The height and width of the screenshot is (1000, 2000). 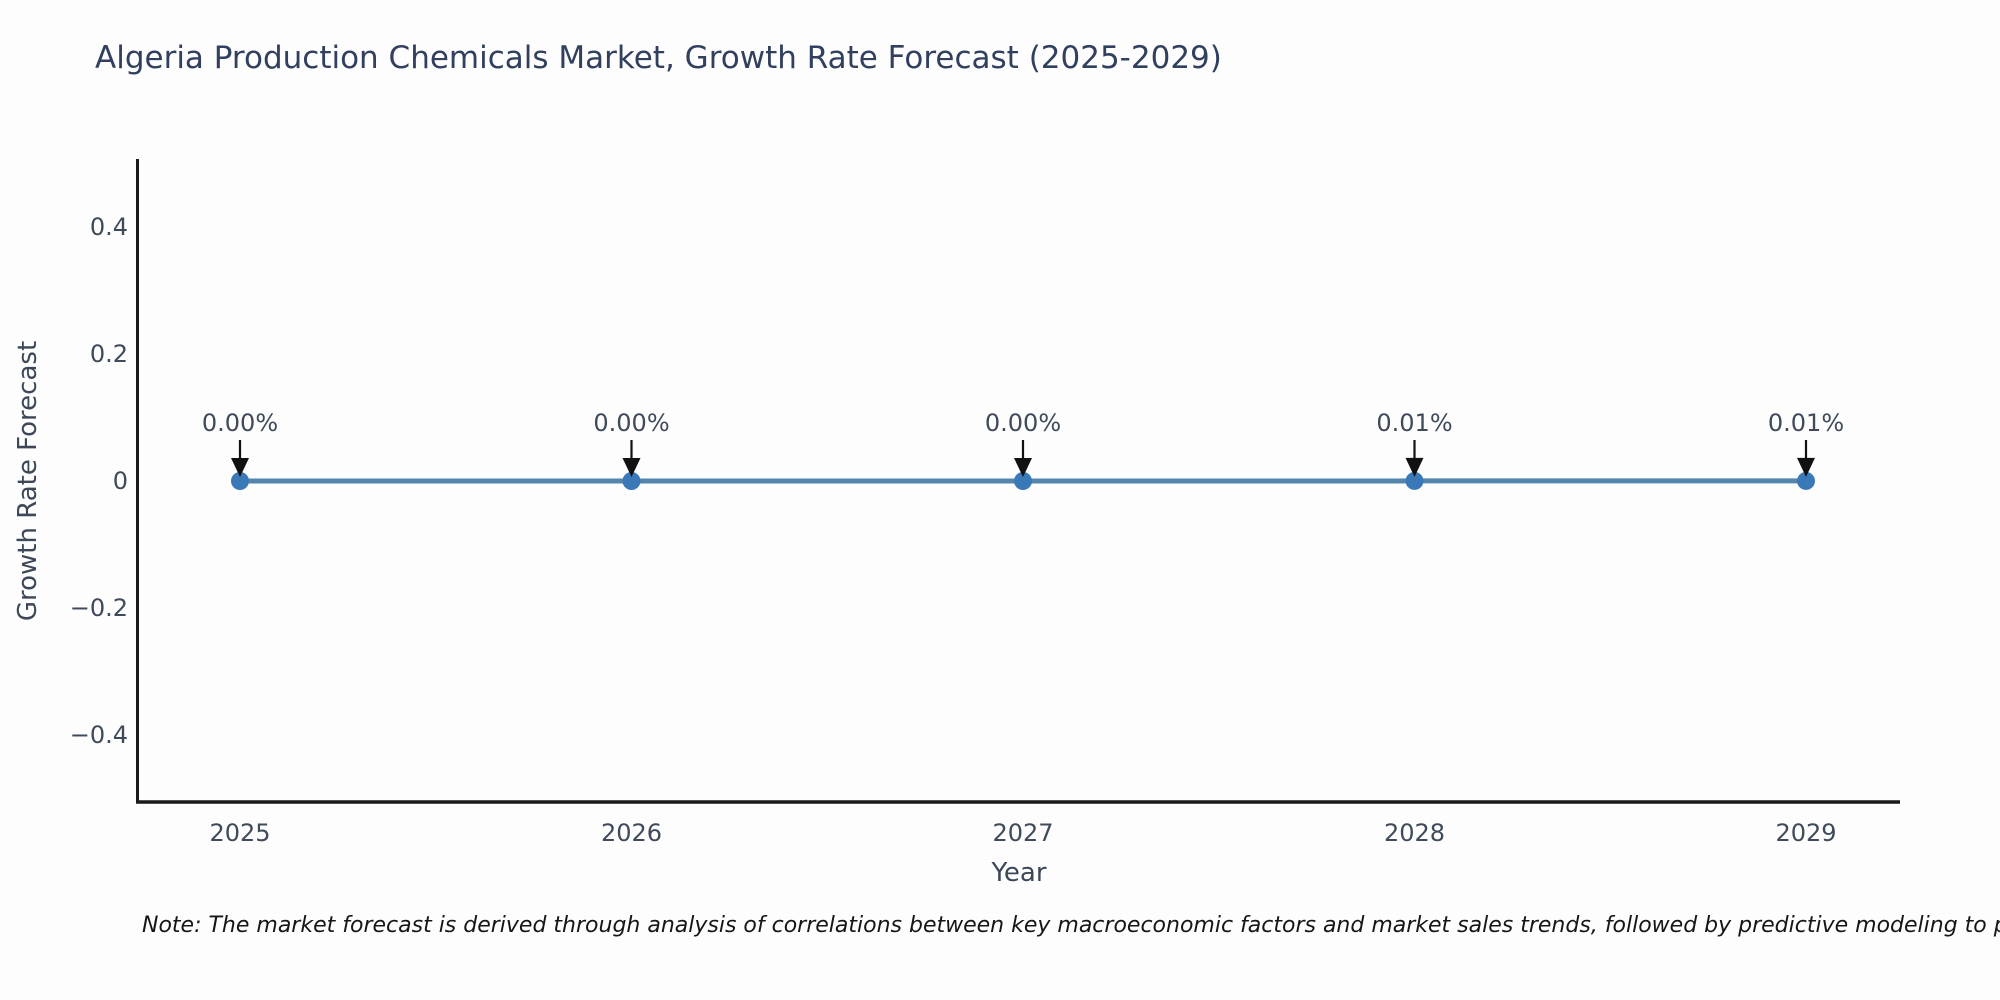 I want to click on x-tick-label: 2026, so click(x=631, y=833).